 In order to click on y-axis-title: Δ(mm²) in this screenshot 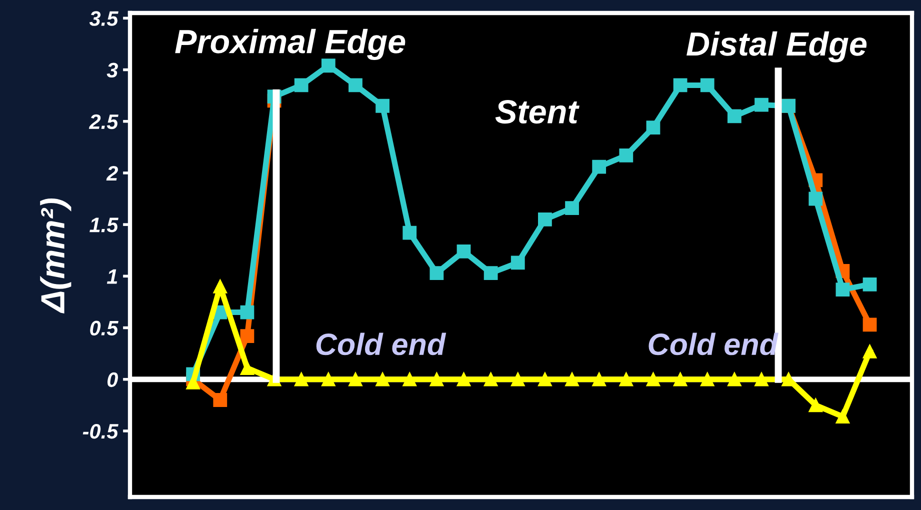, I will do `click(56, 256)`.